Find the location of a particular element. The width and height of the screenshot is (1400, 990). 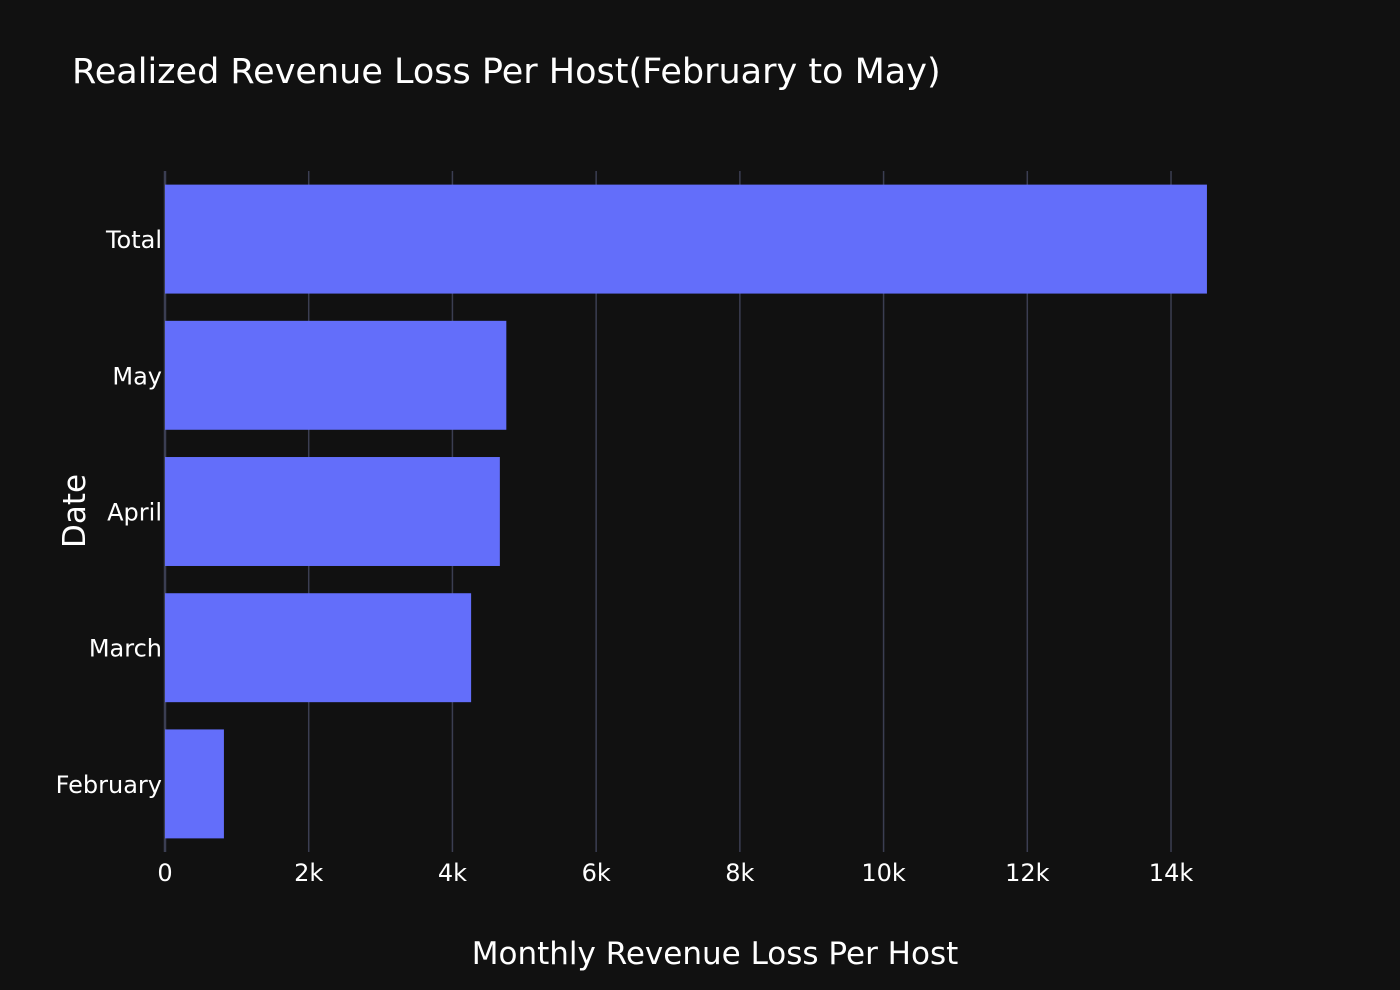

x-tick-label: 14k is located at coordinates (1171, 873).